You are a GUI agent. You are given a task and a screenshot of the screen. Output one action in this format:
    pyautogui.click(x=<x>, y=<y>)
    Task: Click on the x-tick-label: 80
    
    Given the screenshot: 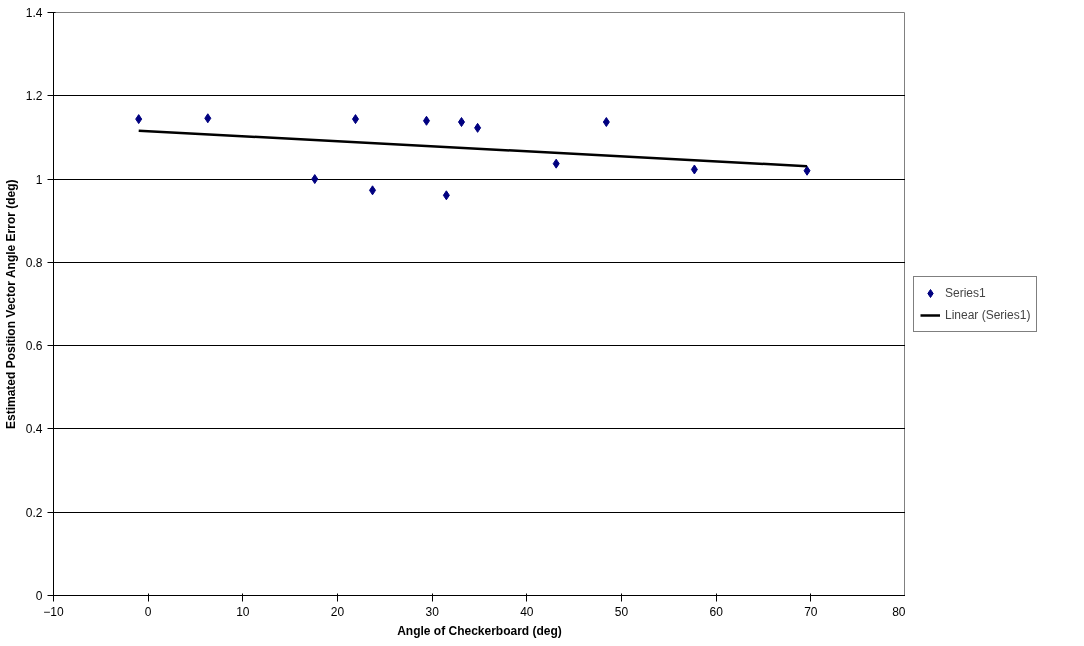 What is the action you would take?
    pyautogui.click(x=899, y=611)
    